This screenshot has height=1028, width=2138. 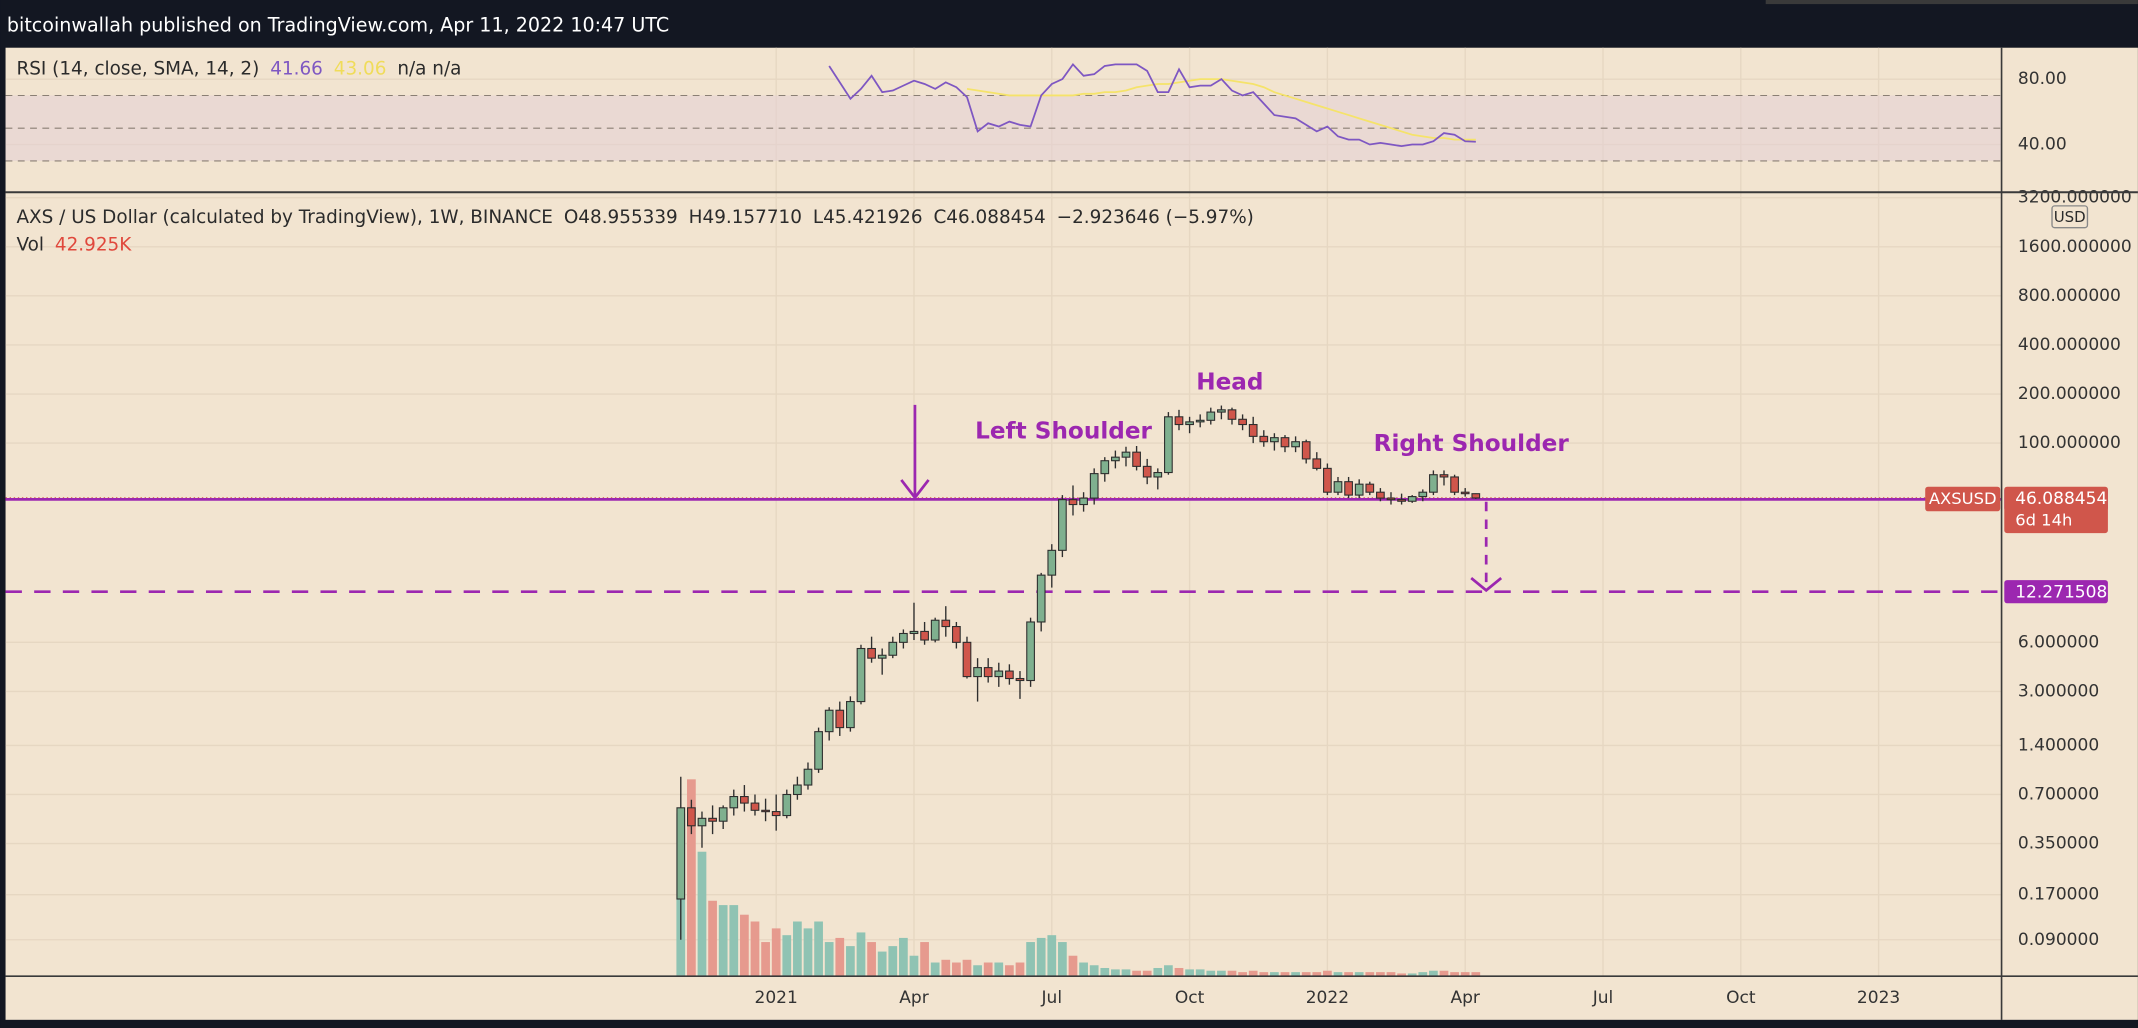 I want to click on rsi-na: n/a n/a, so click(x=429, y=69).